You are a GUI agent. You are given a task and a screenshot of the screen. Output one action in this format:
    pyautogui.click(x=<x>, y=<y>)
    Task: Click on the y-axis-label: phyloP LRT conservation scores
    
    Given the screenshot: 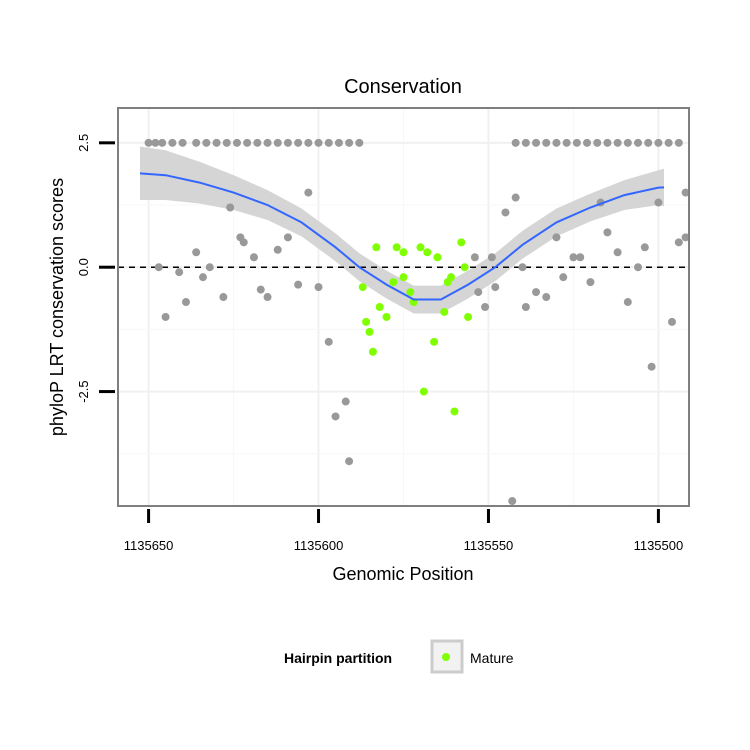 What is the action you would take?
    pyautogui.click(x=57, y=307)
    